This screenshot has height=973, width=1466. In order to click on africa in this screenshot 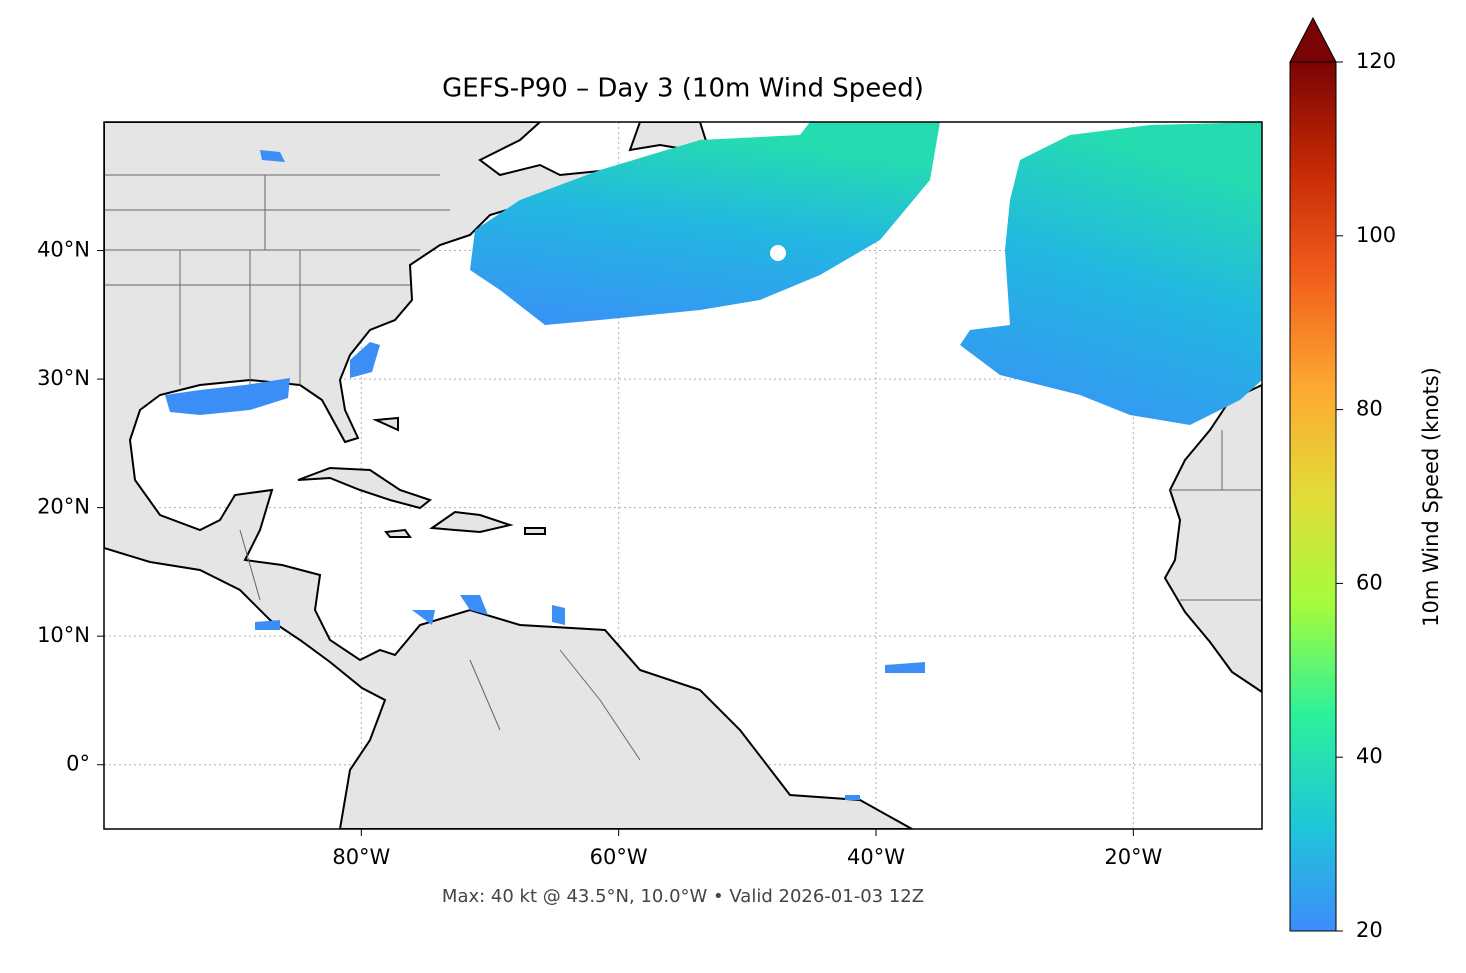, I will do `click(1212, 538)`.